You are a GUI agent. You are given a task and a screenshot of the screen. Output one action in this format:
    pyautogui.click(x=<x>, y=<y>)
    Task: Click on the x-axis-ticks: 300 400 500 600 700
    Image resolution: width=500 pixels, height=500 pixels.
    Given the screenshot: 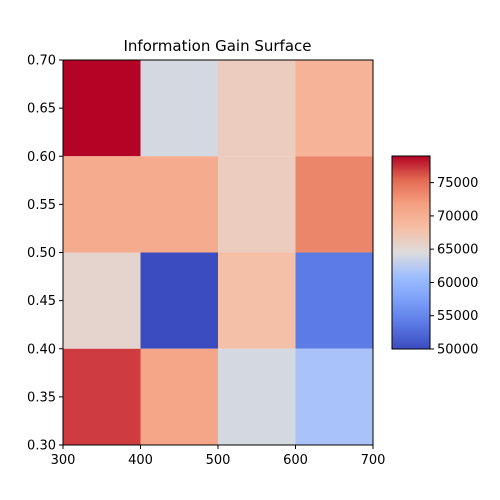 What is the action you would take?
    pyautogui.click(x=218, y=456)
    